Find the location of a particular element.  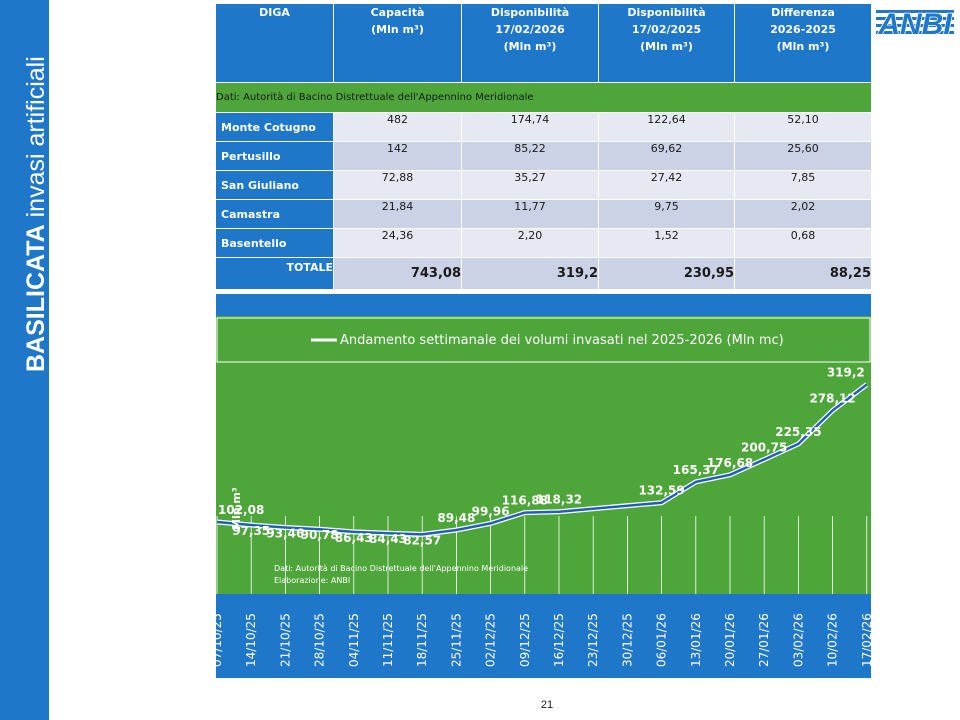

availability-2026-cell: 174,74 is located at coordinates (530, 127).